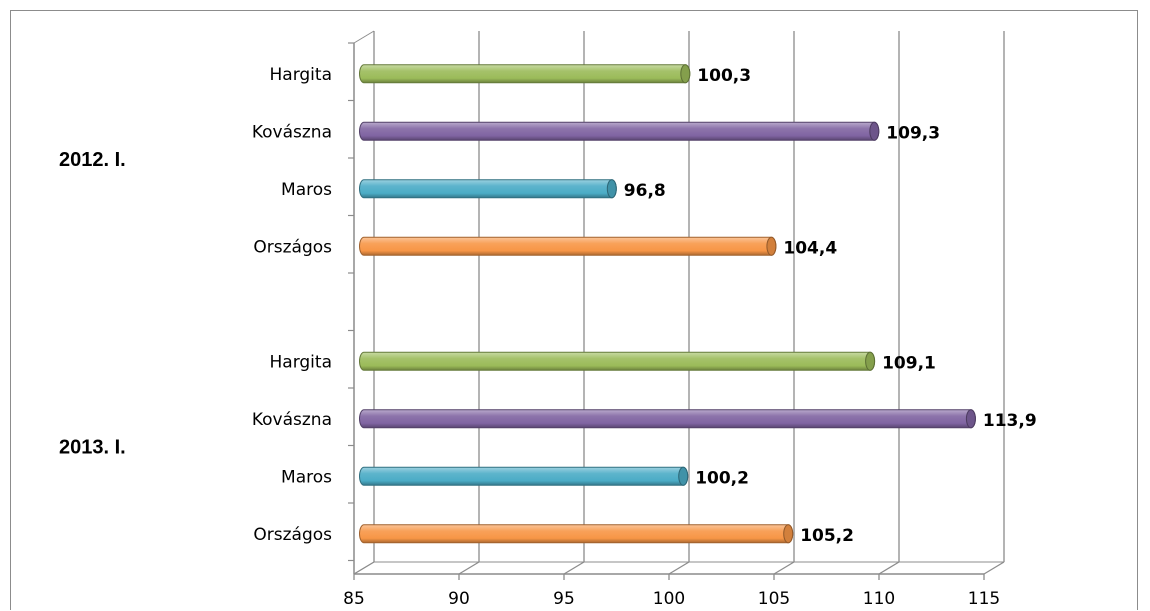 Image resolution: width=1150 pixels, height=611 pixels. Describe the element at coordinates (645, 191) in the screenshot. I see `data-label: 96,8` at that location.